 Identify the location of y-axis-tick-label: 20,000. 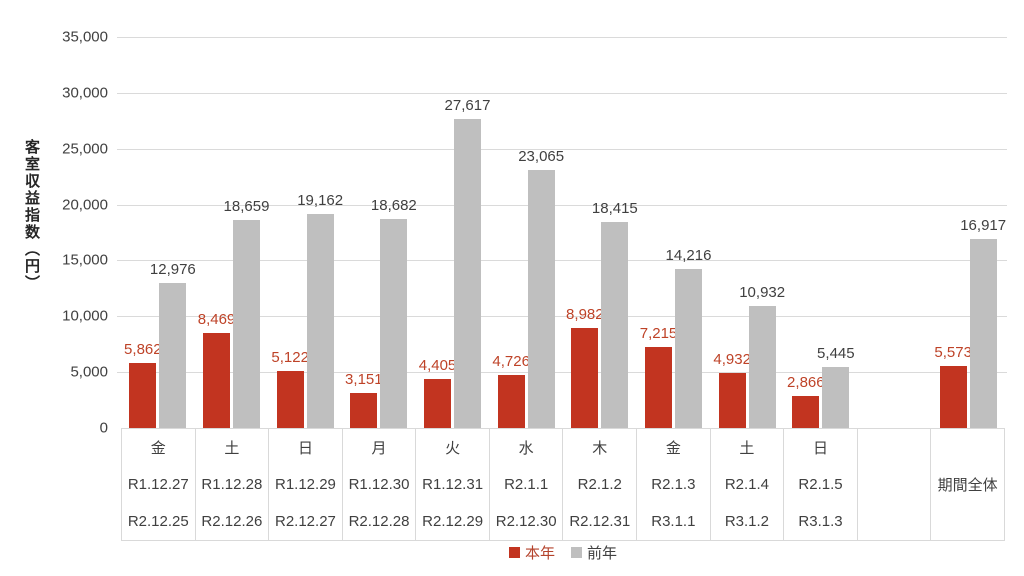
(85, 205).